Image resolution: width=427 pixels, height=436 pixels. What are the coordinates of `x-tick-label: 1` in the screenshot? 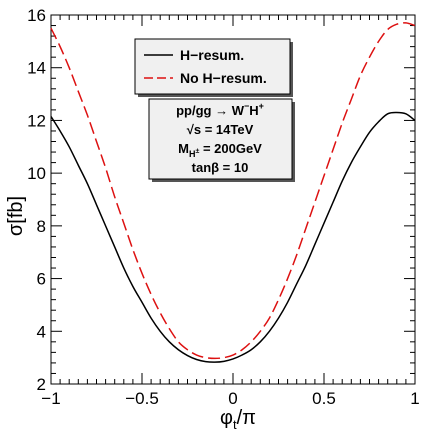 It's located at (414, 398).